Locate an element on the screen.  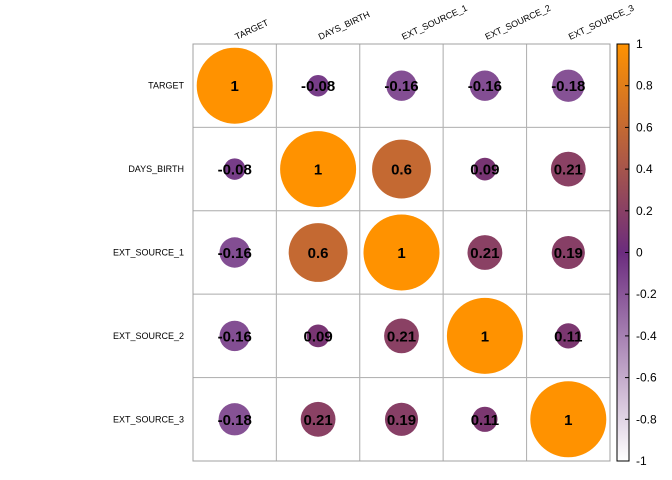
cell-DAYS_BIRTH-TARGET: -0.08 is located at coordinates (234, 169).